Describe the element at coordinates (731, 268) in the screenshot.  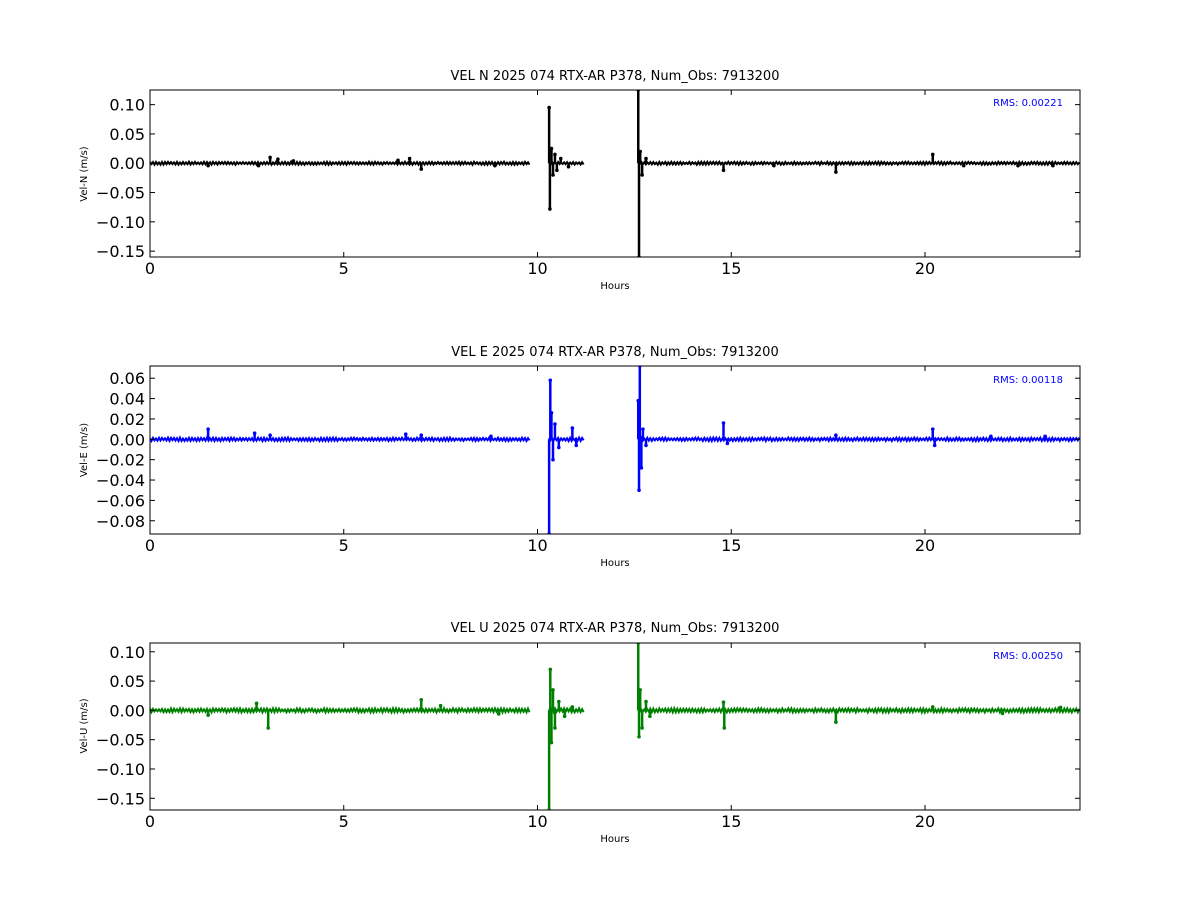
I see `vel-n-x-tick-label: 15` at that location.